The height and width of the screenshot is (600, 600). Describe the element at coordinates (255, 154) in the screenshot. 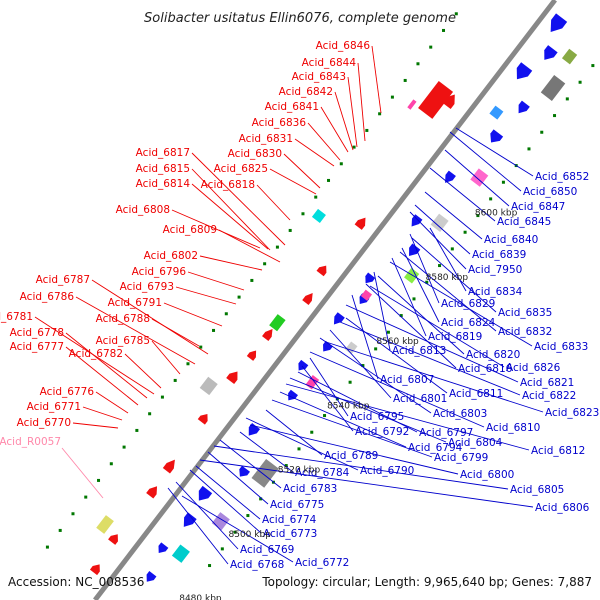

I see `gene-label-forward: Acid_6830` at that location.